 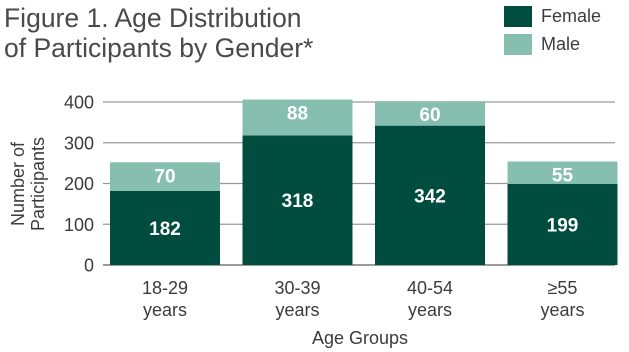 I want to click on x-tick-label: 18-29, so click(x=165, y=288).